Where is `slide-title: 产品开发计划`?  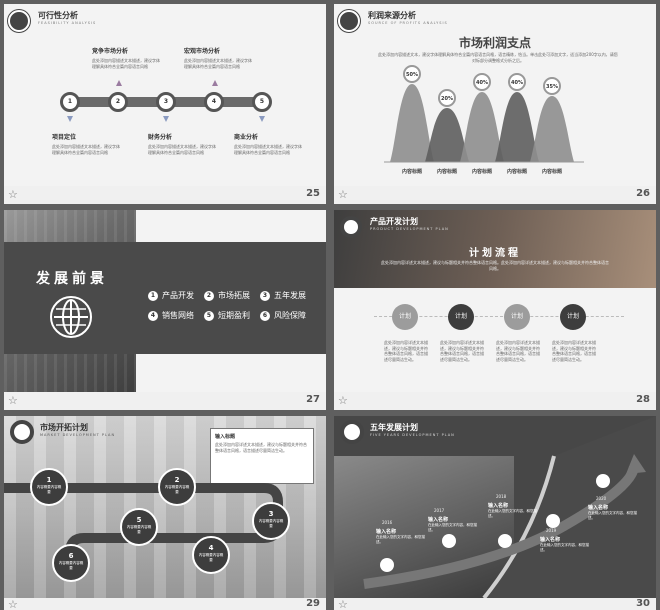
slide-title: 产品开发计划 is located at coordinates (394, 221).